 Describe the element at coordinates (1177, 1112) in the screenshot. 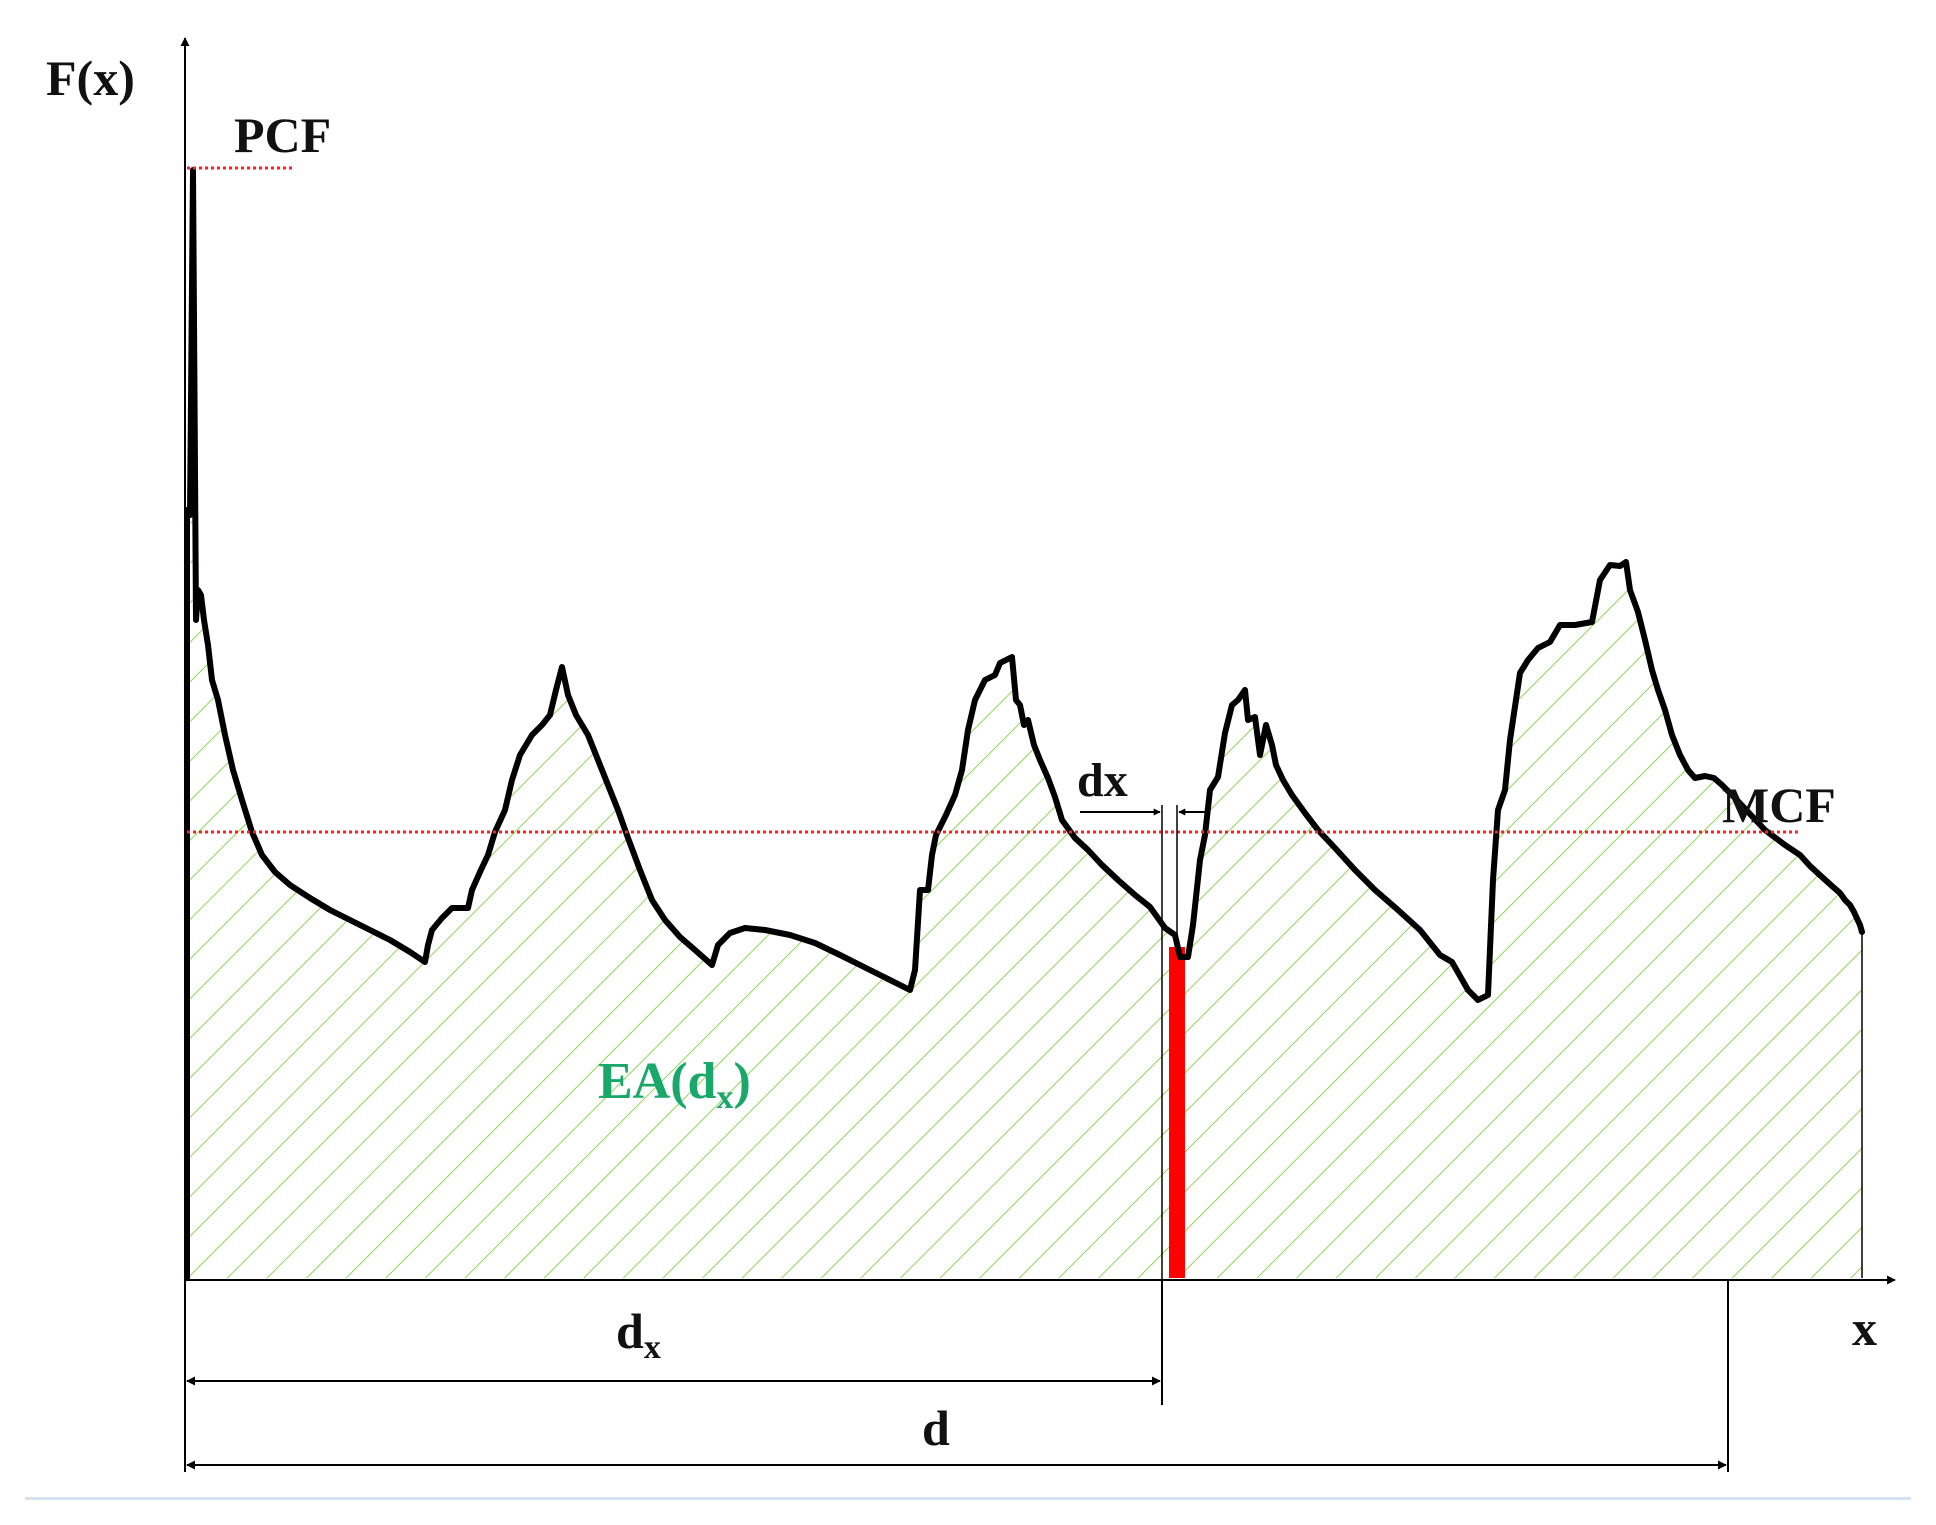

I see `increment-strip` at that location.